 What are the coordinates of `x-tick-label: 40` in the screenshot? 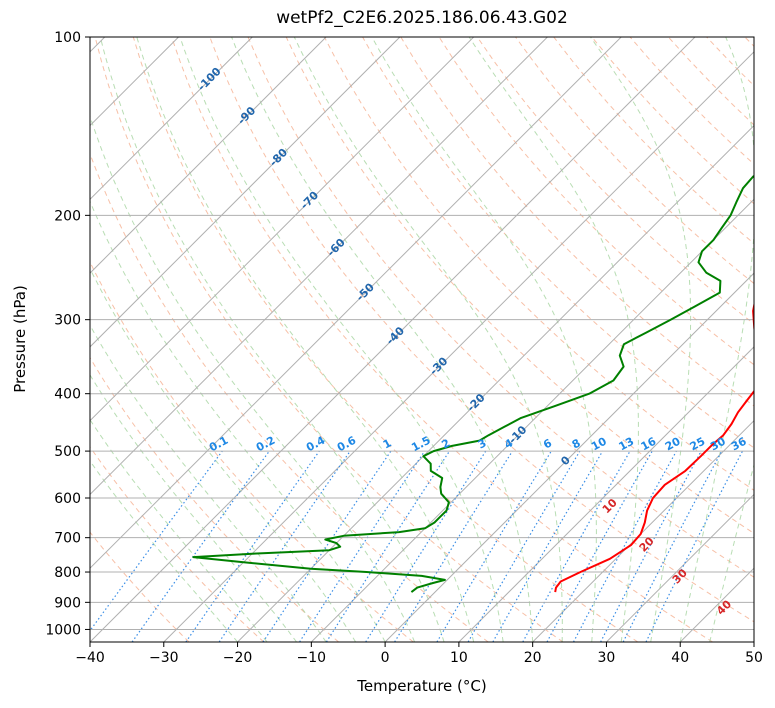 It's located at (680, 658).